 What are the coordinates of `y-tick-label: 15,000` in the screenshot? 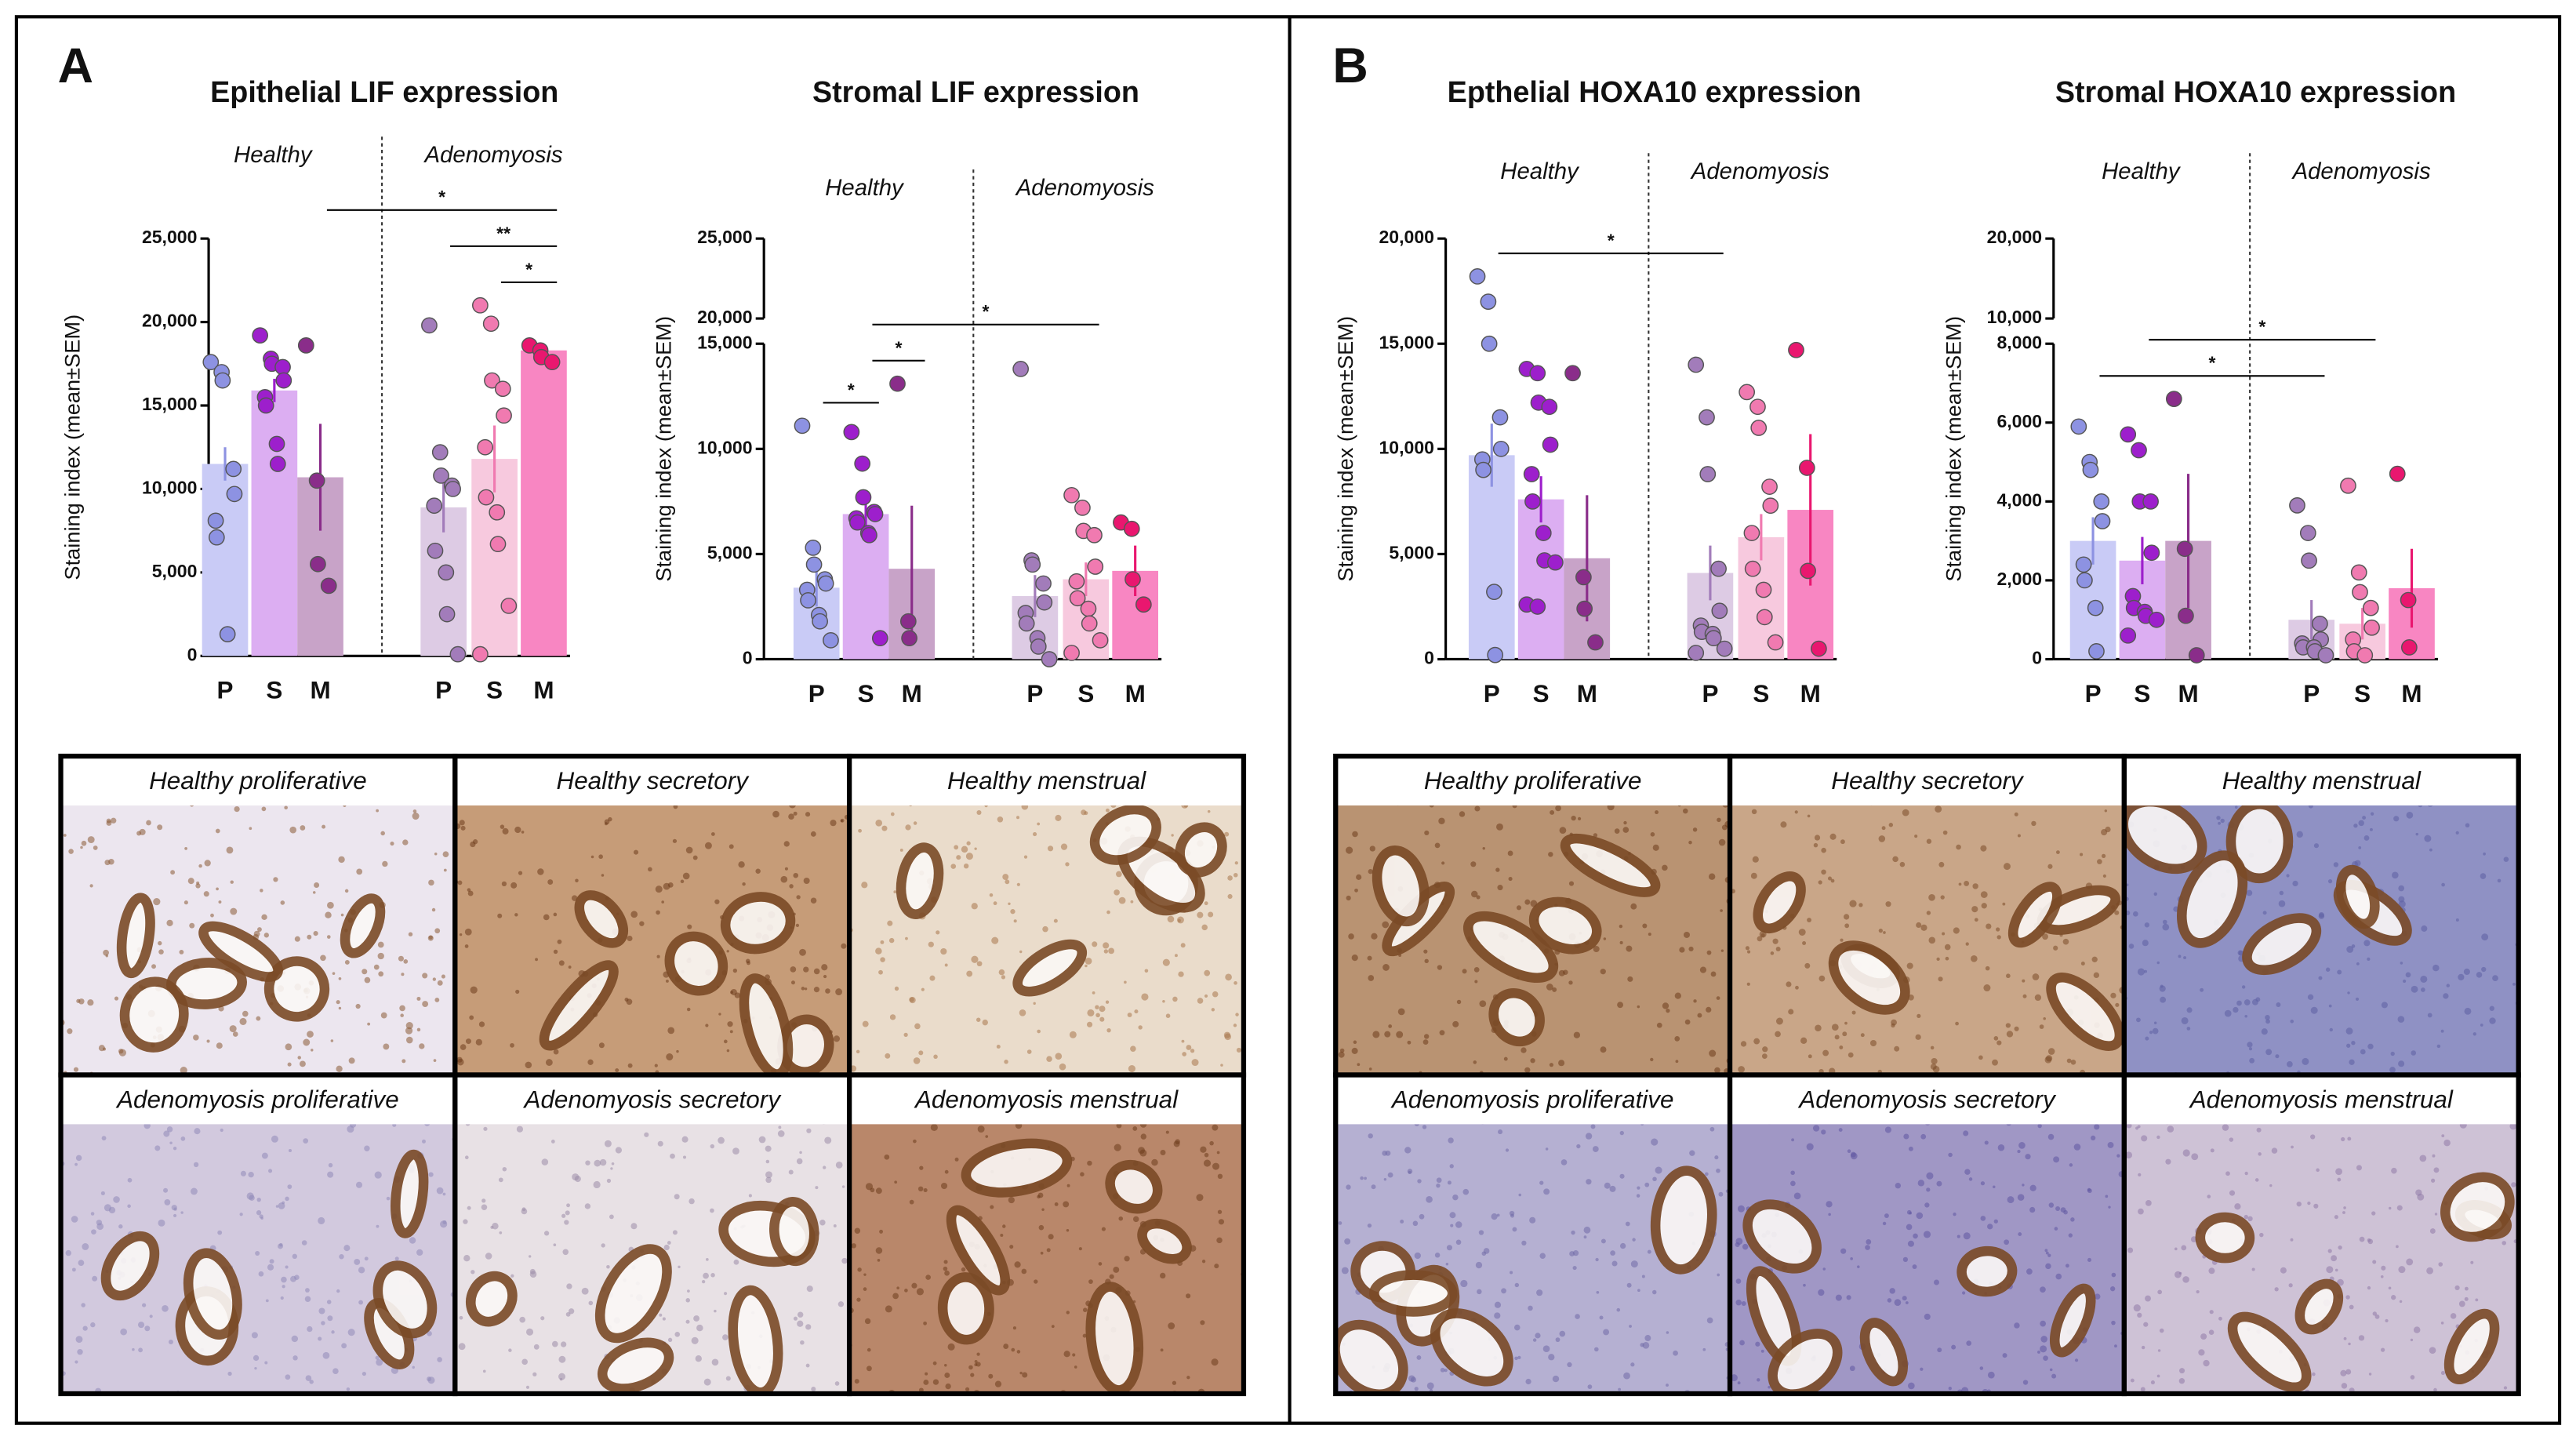 It's located at (1406, 342).